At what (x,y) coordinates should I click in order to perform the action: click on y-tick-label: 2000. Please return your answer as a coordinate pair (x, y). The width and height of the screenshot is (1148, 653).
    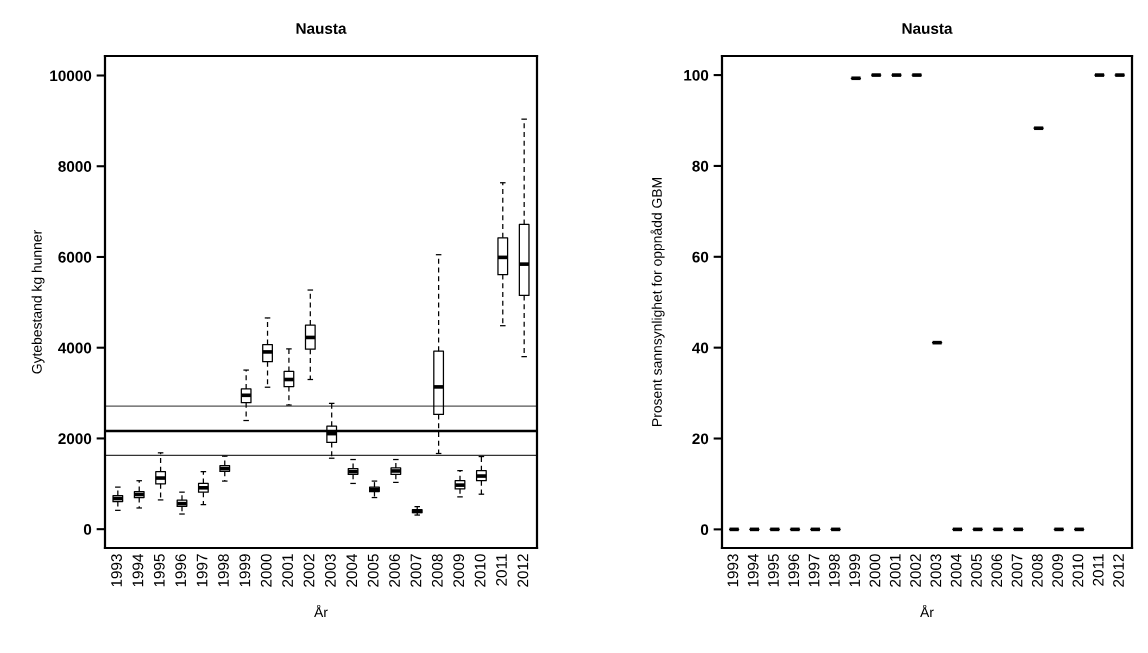
    Looking at the image, I should click on (75, 439).